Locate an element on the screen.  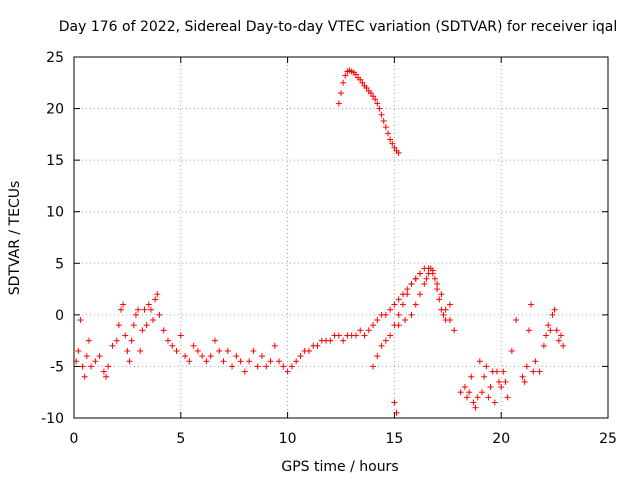
y-tick-label: 25 is located at coordinates (55, 58).